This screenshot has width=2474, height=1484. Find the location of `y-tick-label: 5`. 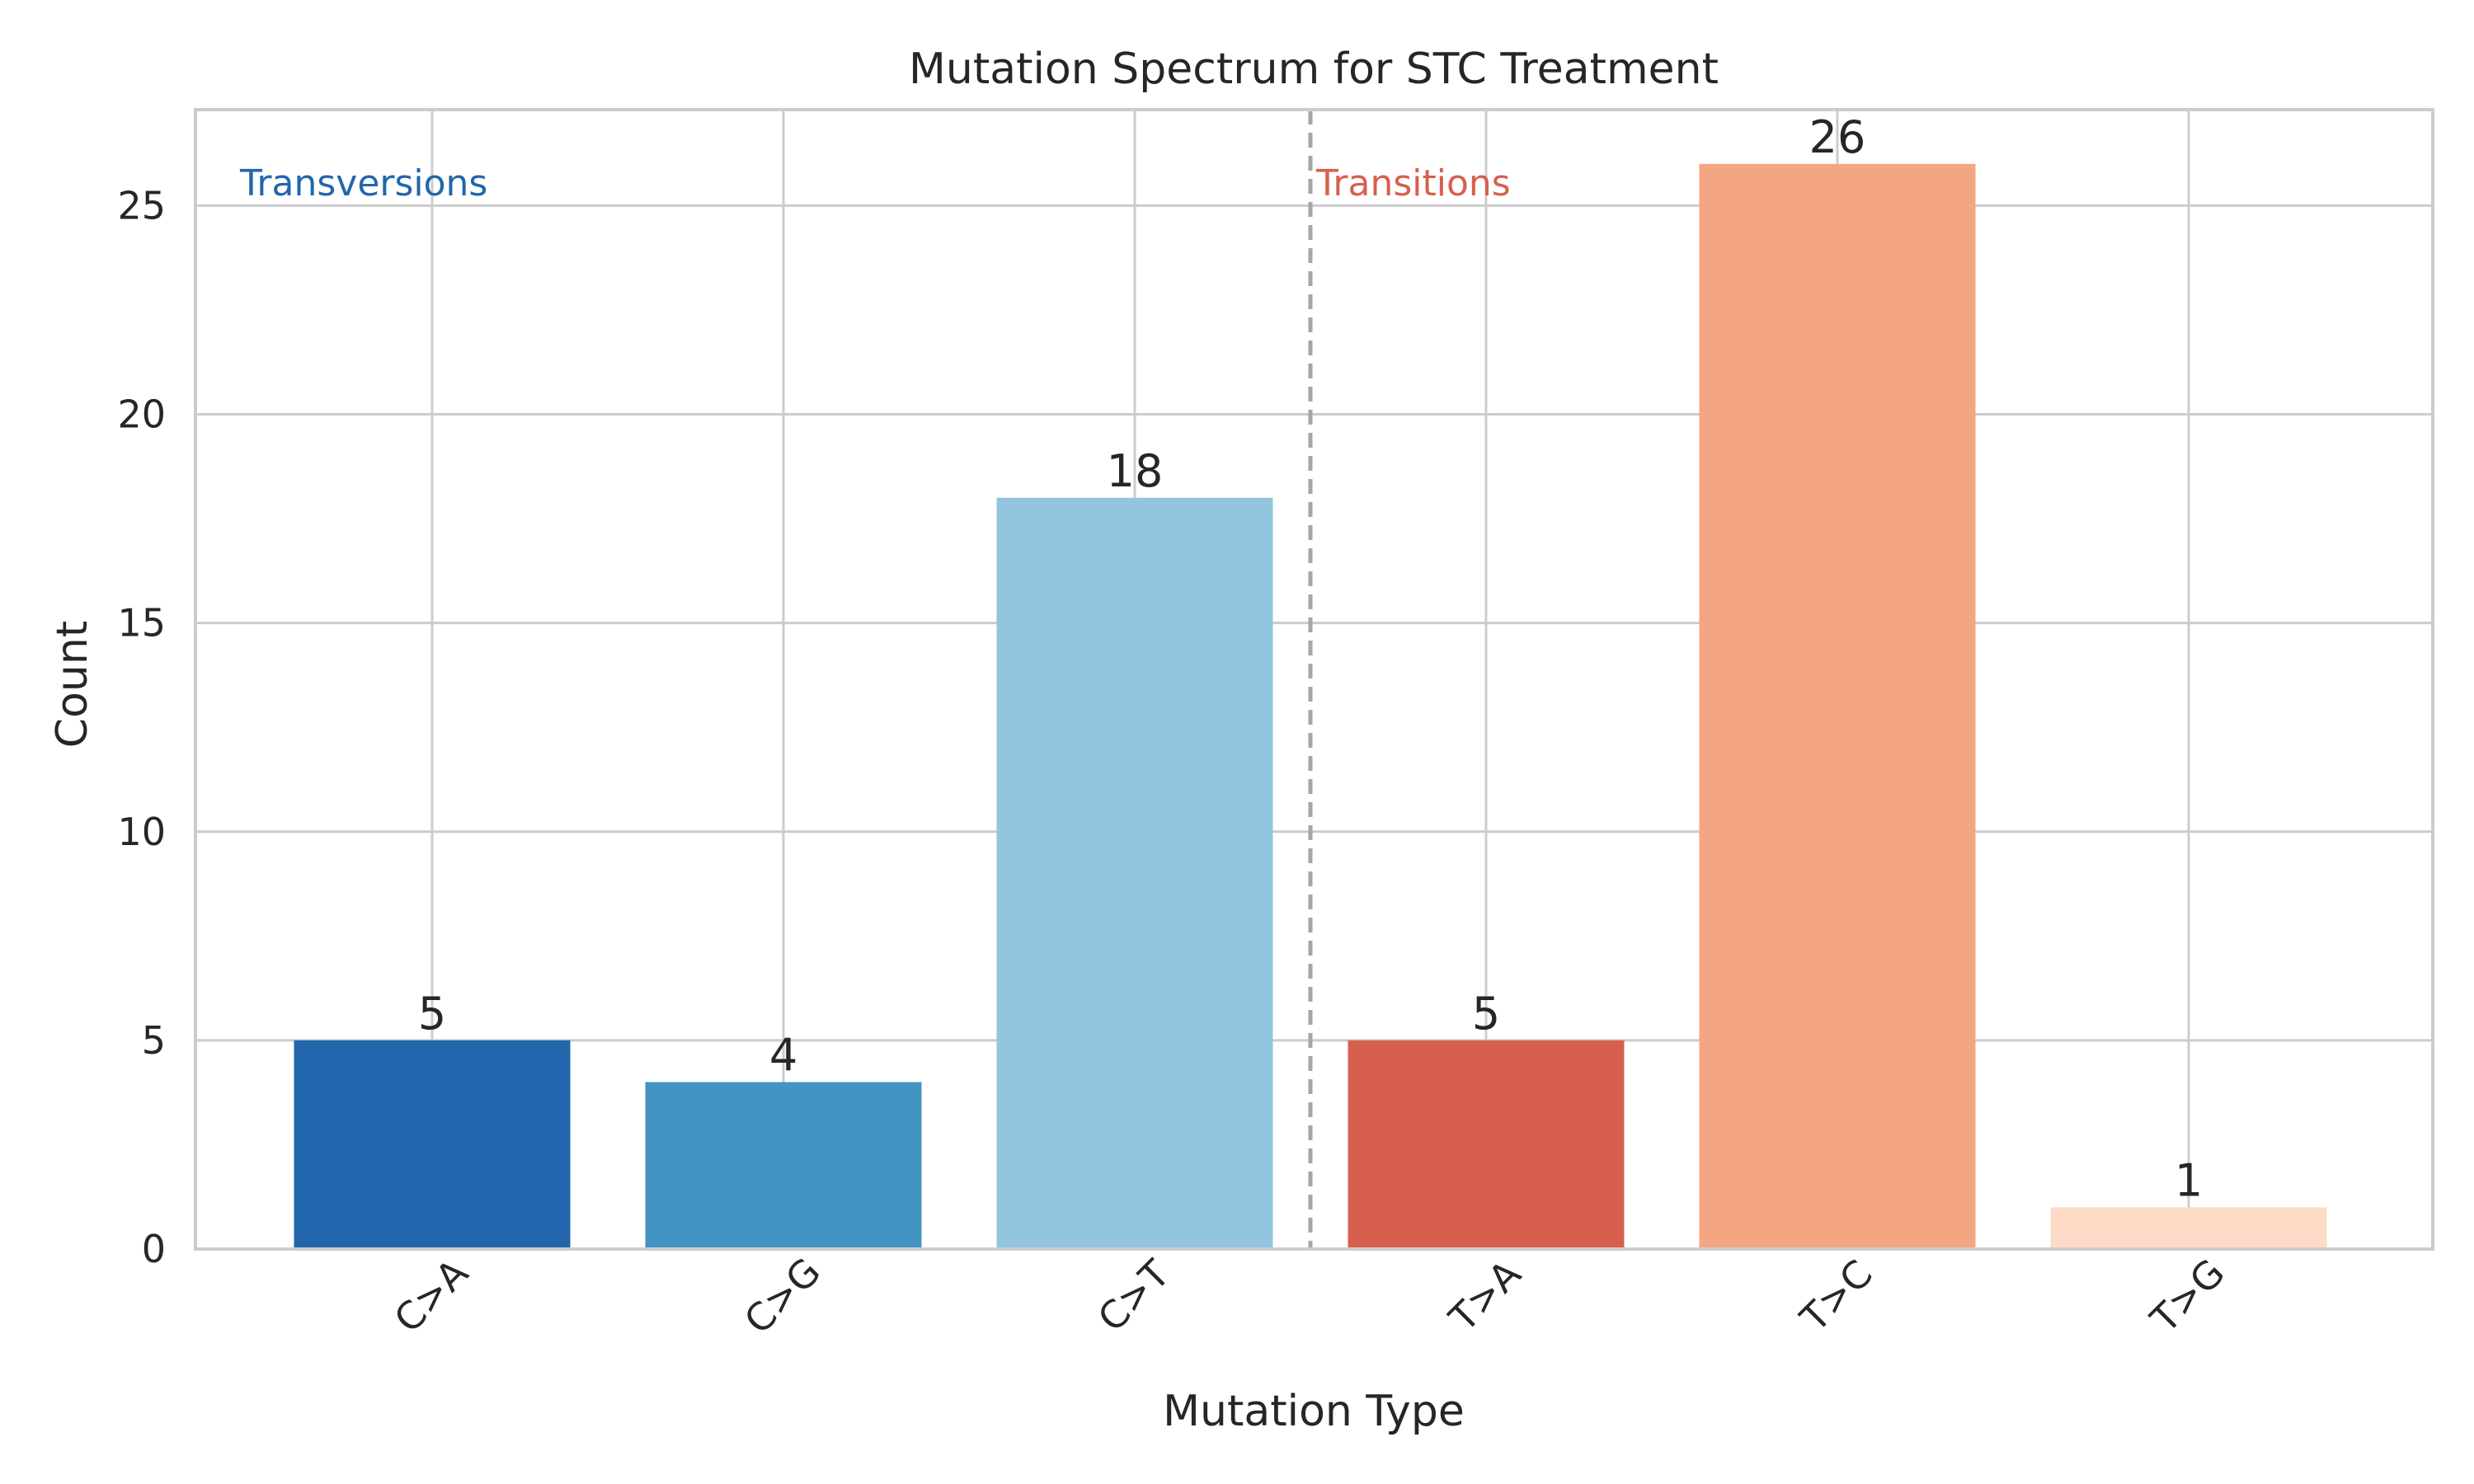

y-tick-label: 5 is located at coordinates (154, 1040).